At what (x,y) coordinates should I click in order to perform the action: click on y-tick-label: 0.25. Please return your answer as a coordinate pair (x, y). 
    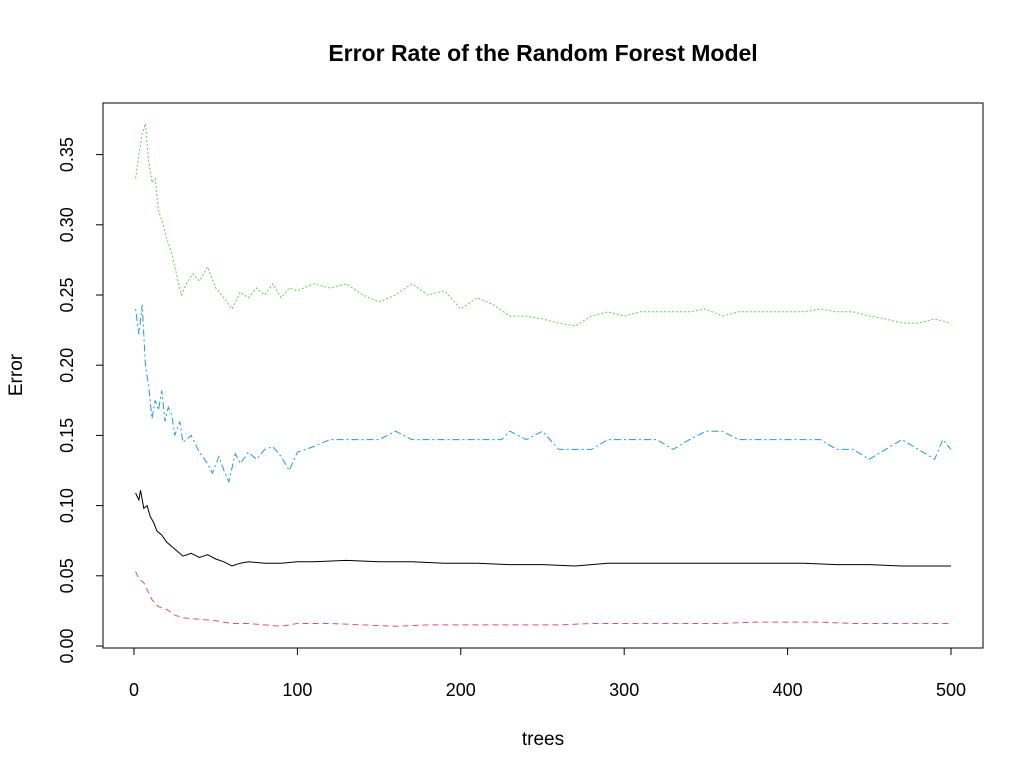
    Looking at the image, I should click on (67, 294).